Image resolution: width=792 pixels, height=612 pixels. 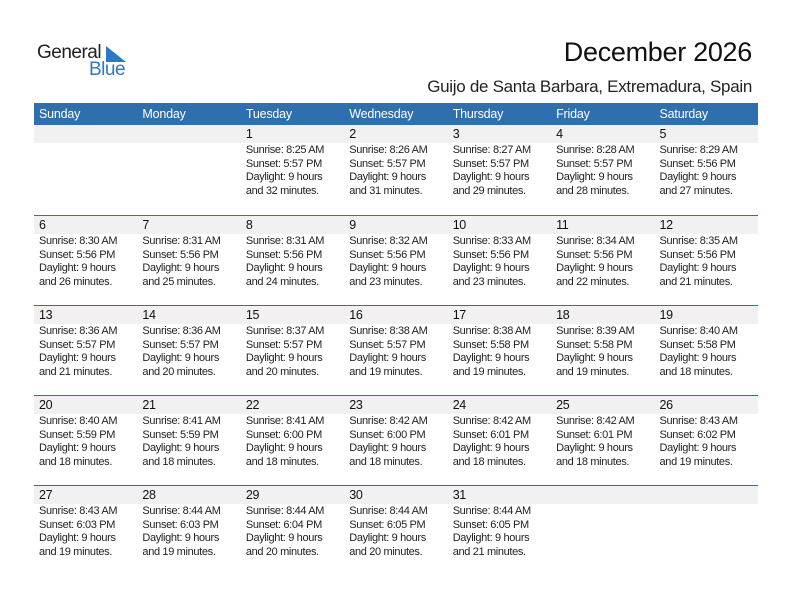 What do you see at coordinates (179, 281) in the screenshot?
I see `daylight-minutes-text: and 25 minutes.` at bounding box center [179, 281].